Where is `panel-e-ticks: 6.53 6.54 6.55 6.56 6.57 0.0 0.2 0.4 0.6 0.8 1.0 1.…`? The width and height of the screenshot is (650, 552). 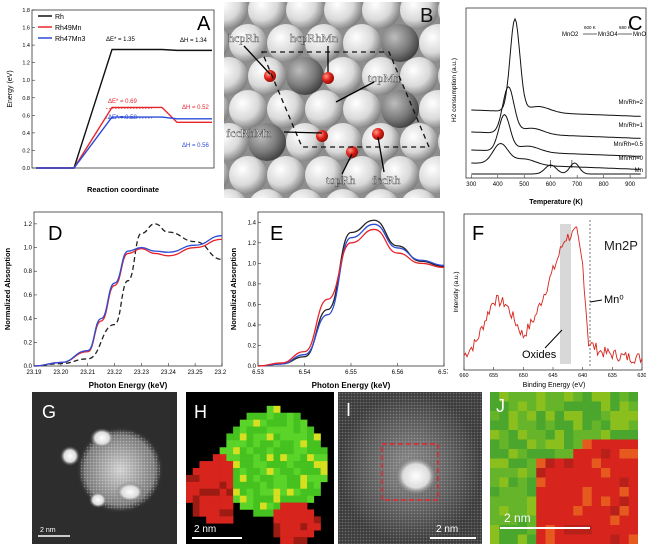 panel-e-ticks: 6.53 6.54 6.55 6.56 6.57 0.0 0.2 0.4 0.6 0.8 1.0 1.… is located at coordinates (348, 298).